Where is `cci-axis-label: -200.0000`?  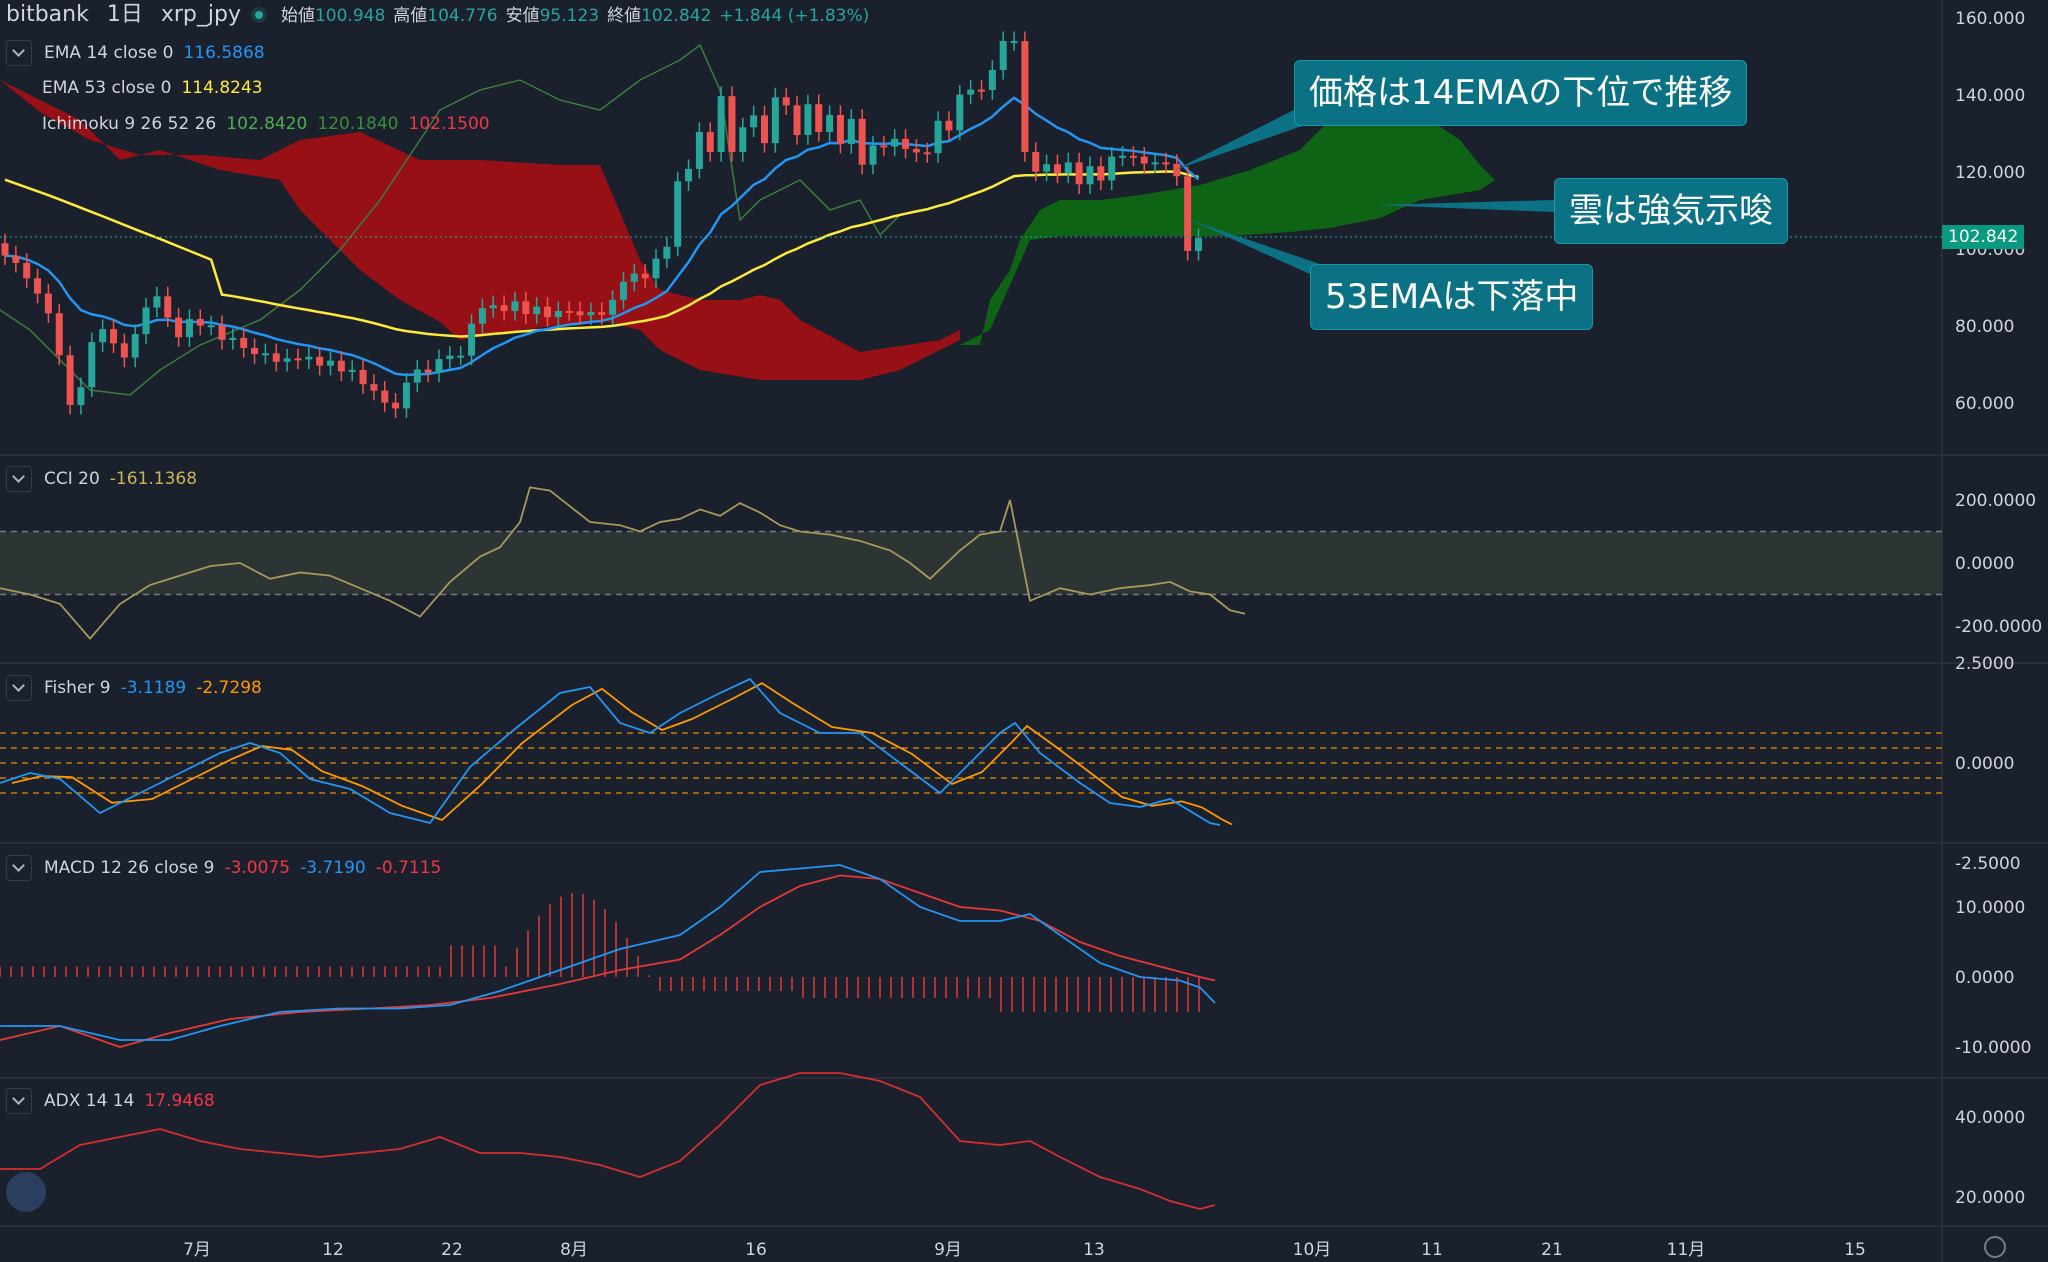
cci-axis-label: -200.0000 is located at coordinates (1998, 627).